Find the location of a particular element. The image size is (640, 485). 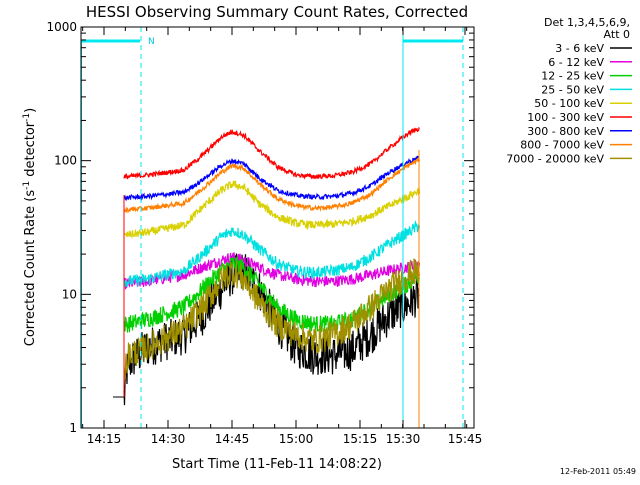

legend-label: 50 - 100 keV is located at coordinates (569, 103).